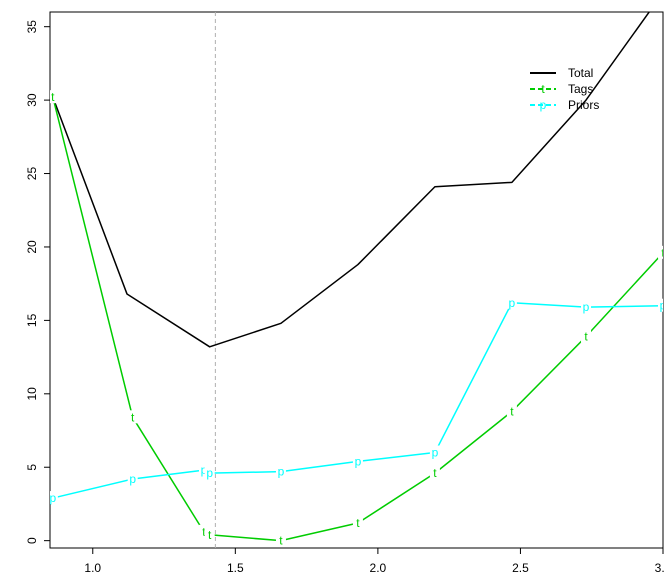 This screenshot has height=586, width=664. What do you see at coordinates (235, 568) in the screenshot?
I see `x-tick-label: 1.5` at bounding box center [235, 568].